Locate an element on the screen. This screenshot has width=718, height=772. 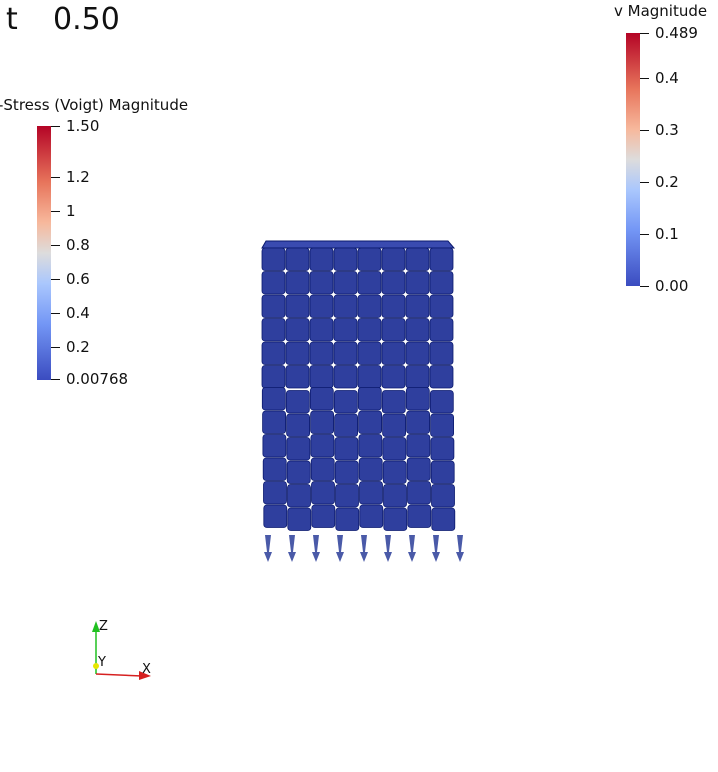
deformed-mesh is located at coordinates (358, 385).